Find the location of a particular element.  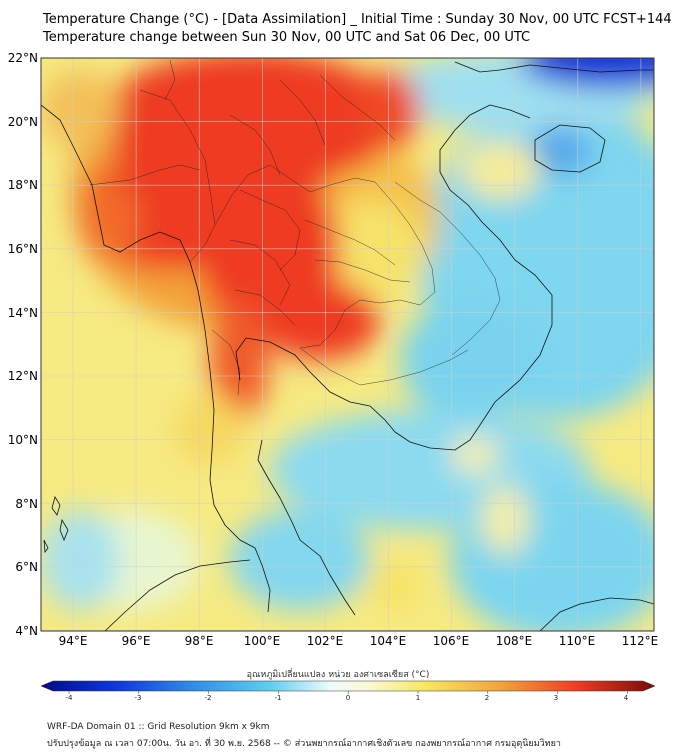

lon-label: 102°E is located at coordinates (325, 641).